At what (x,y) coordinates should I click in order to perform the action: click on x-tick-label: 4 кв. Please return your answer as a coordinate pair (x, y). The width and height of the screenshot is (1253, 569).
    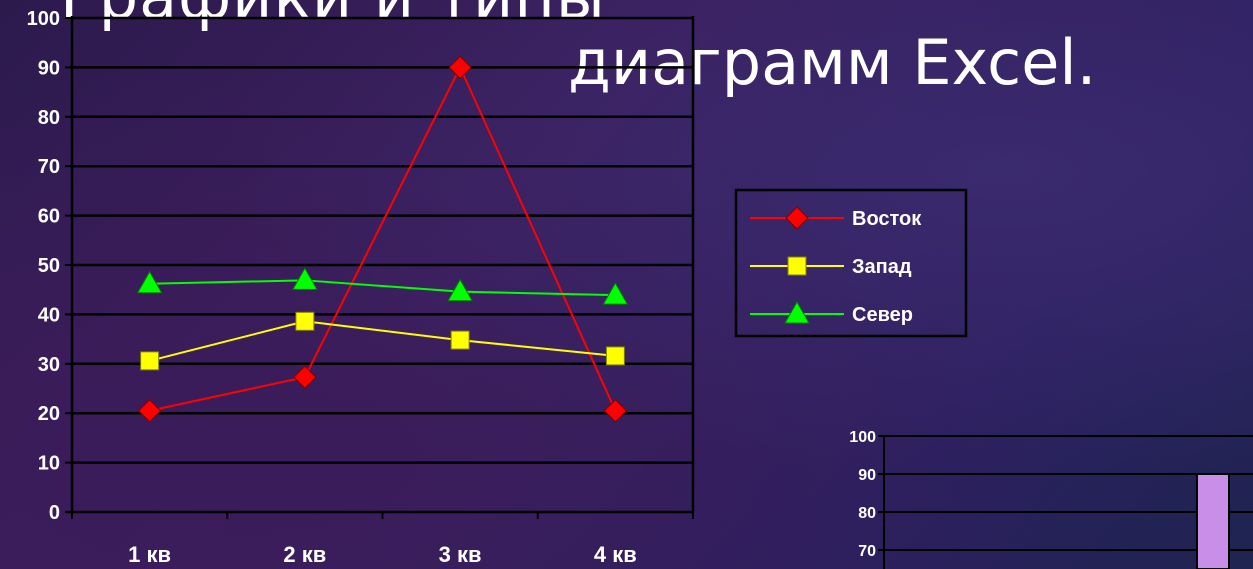
    Looking at the image, I should click on (615, 554).